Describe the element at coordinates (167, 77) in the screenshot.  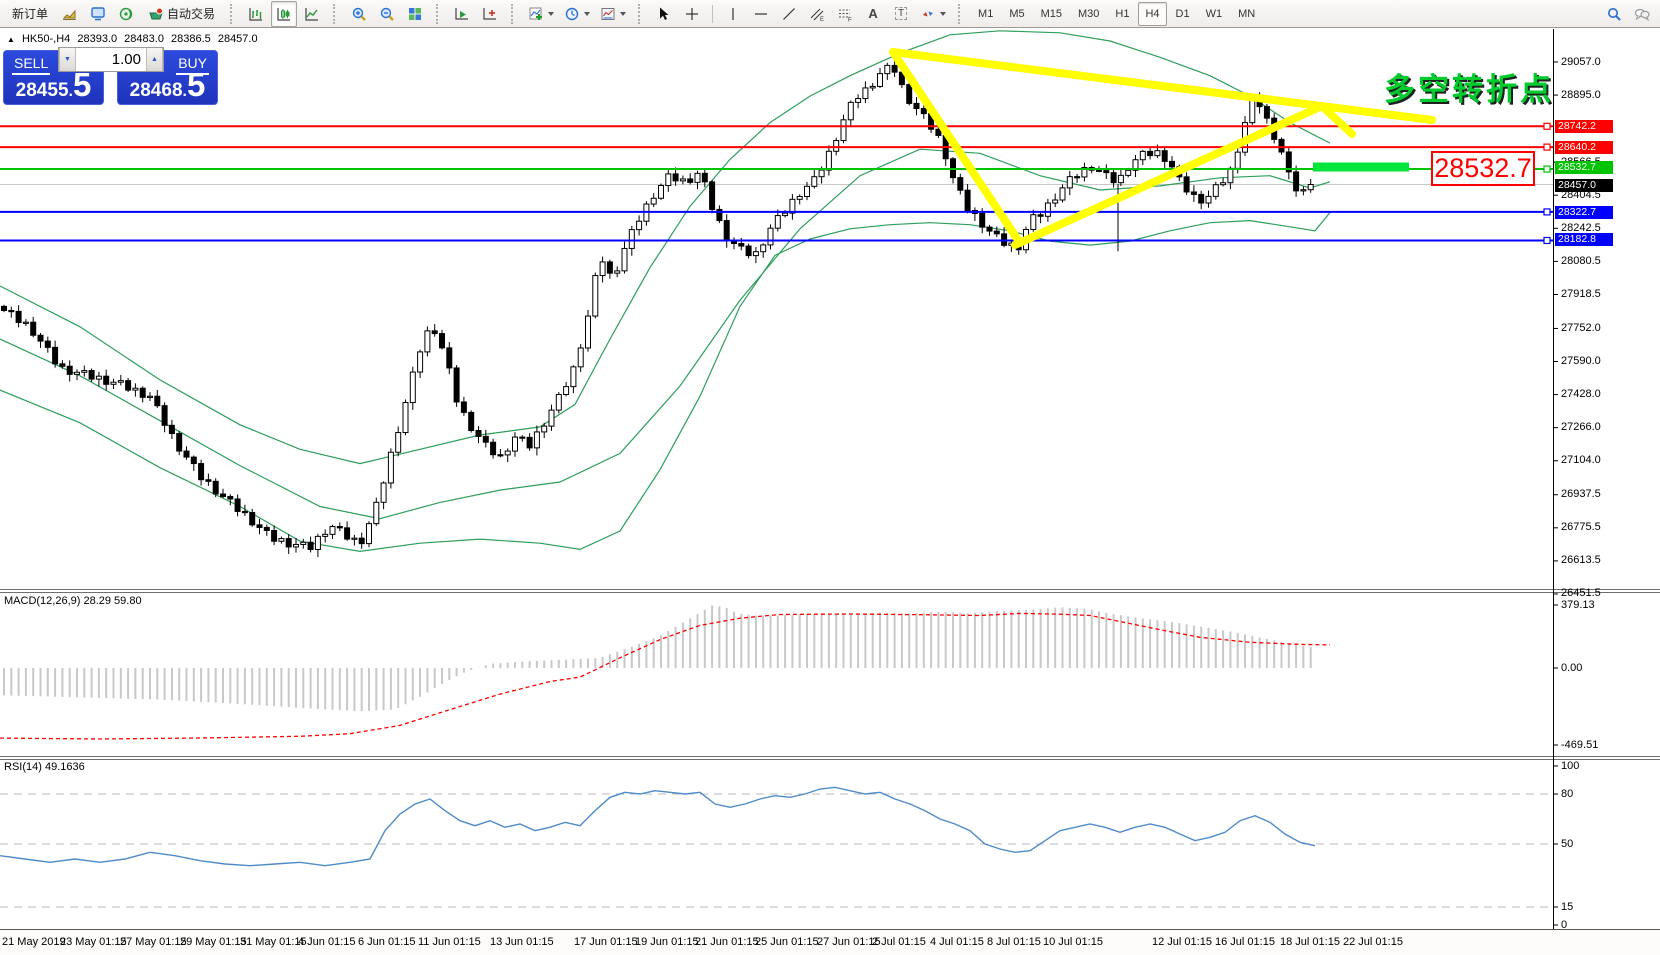
I see `buy-button: BUY 28468.5` at that location.